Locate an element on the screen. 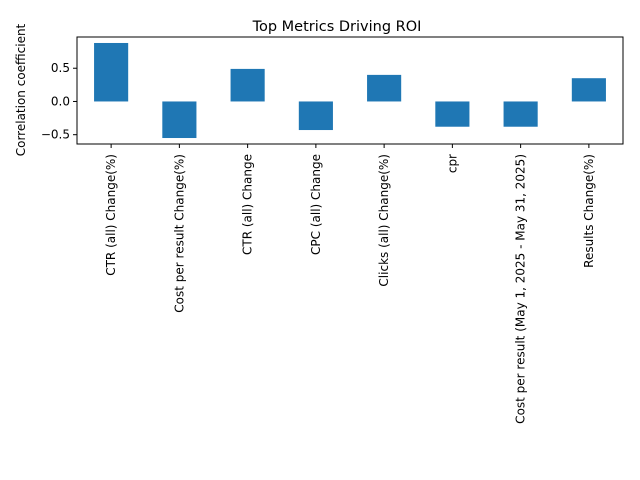 Image resolution: width=640 pixels, height=480 pixels. x-tick-label: CTR (all) Change(%) is located at coordinates (111, 215).